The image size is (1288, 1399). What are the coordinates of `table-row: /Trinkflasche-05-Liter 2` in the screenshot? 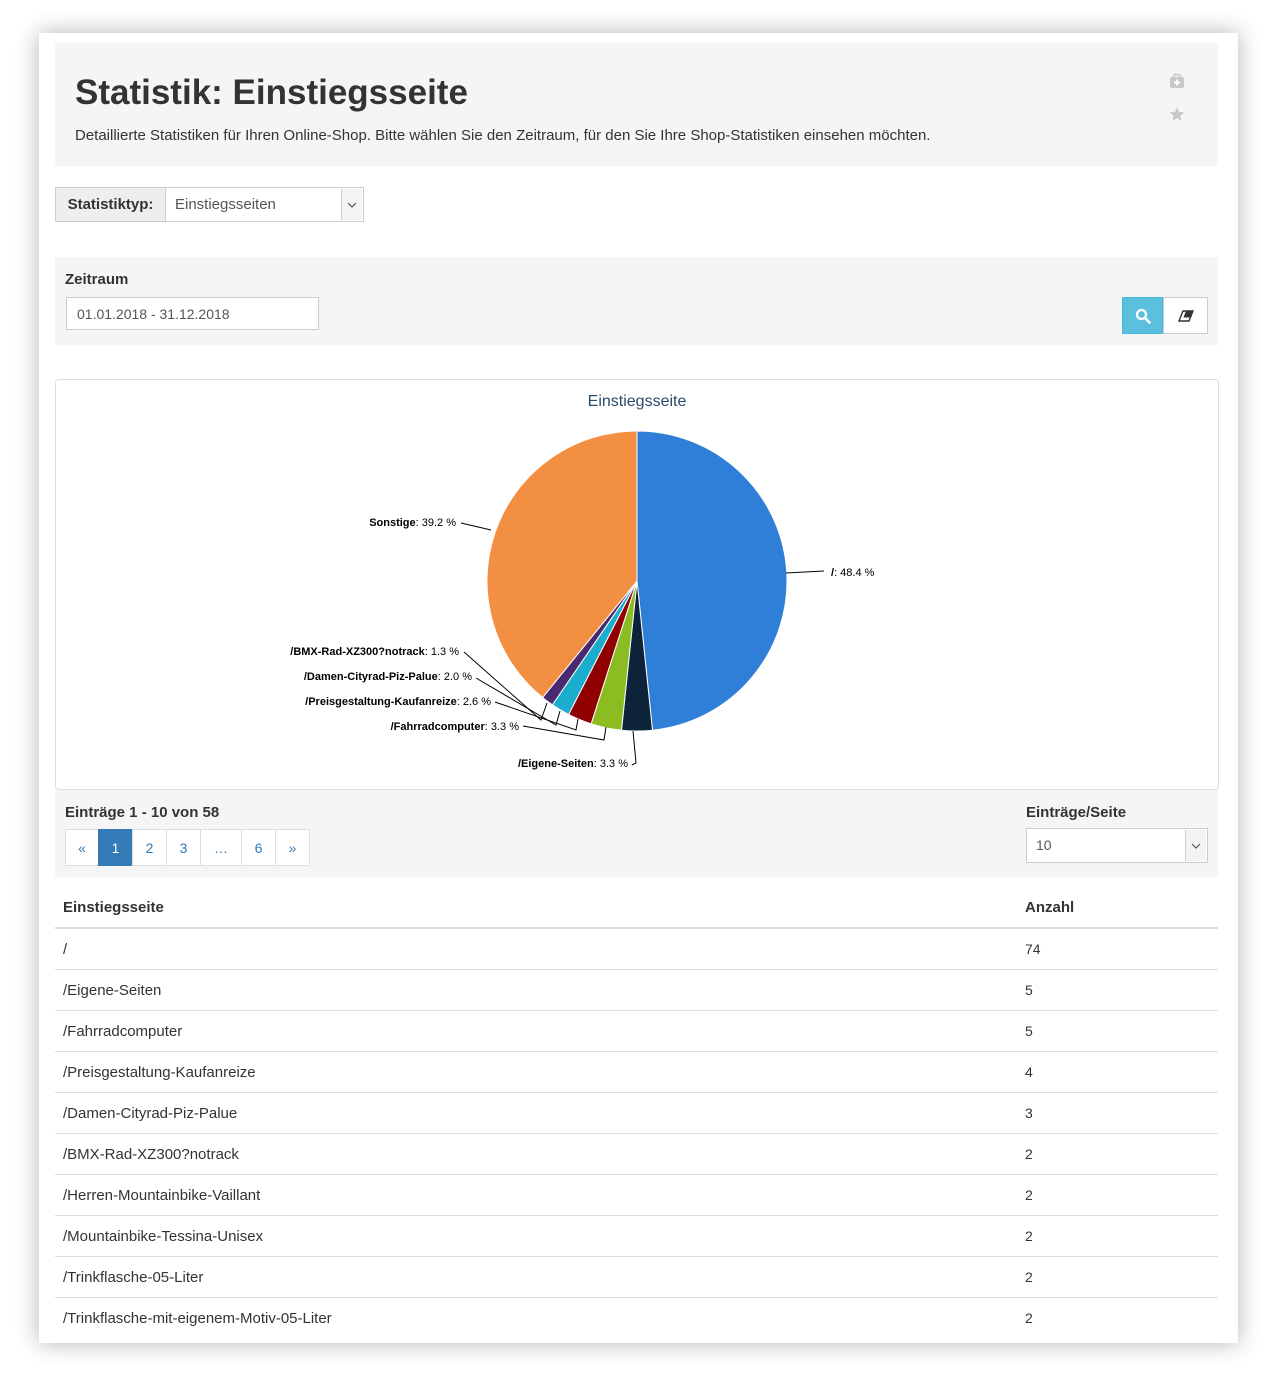 It's located at (636, 1277).